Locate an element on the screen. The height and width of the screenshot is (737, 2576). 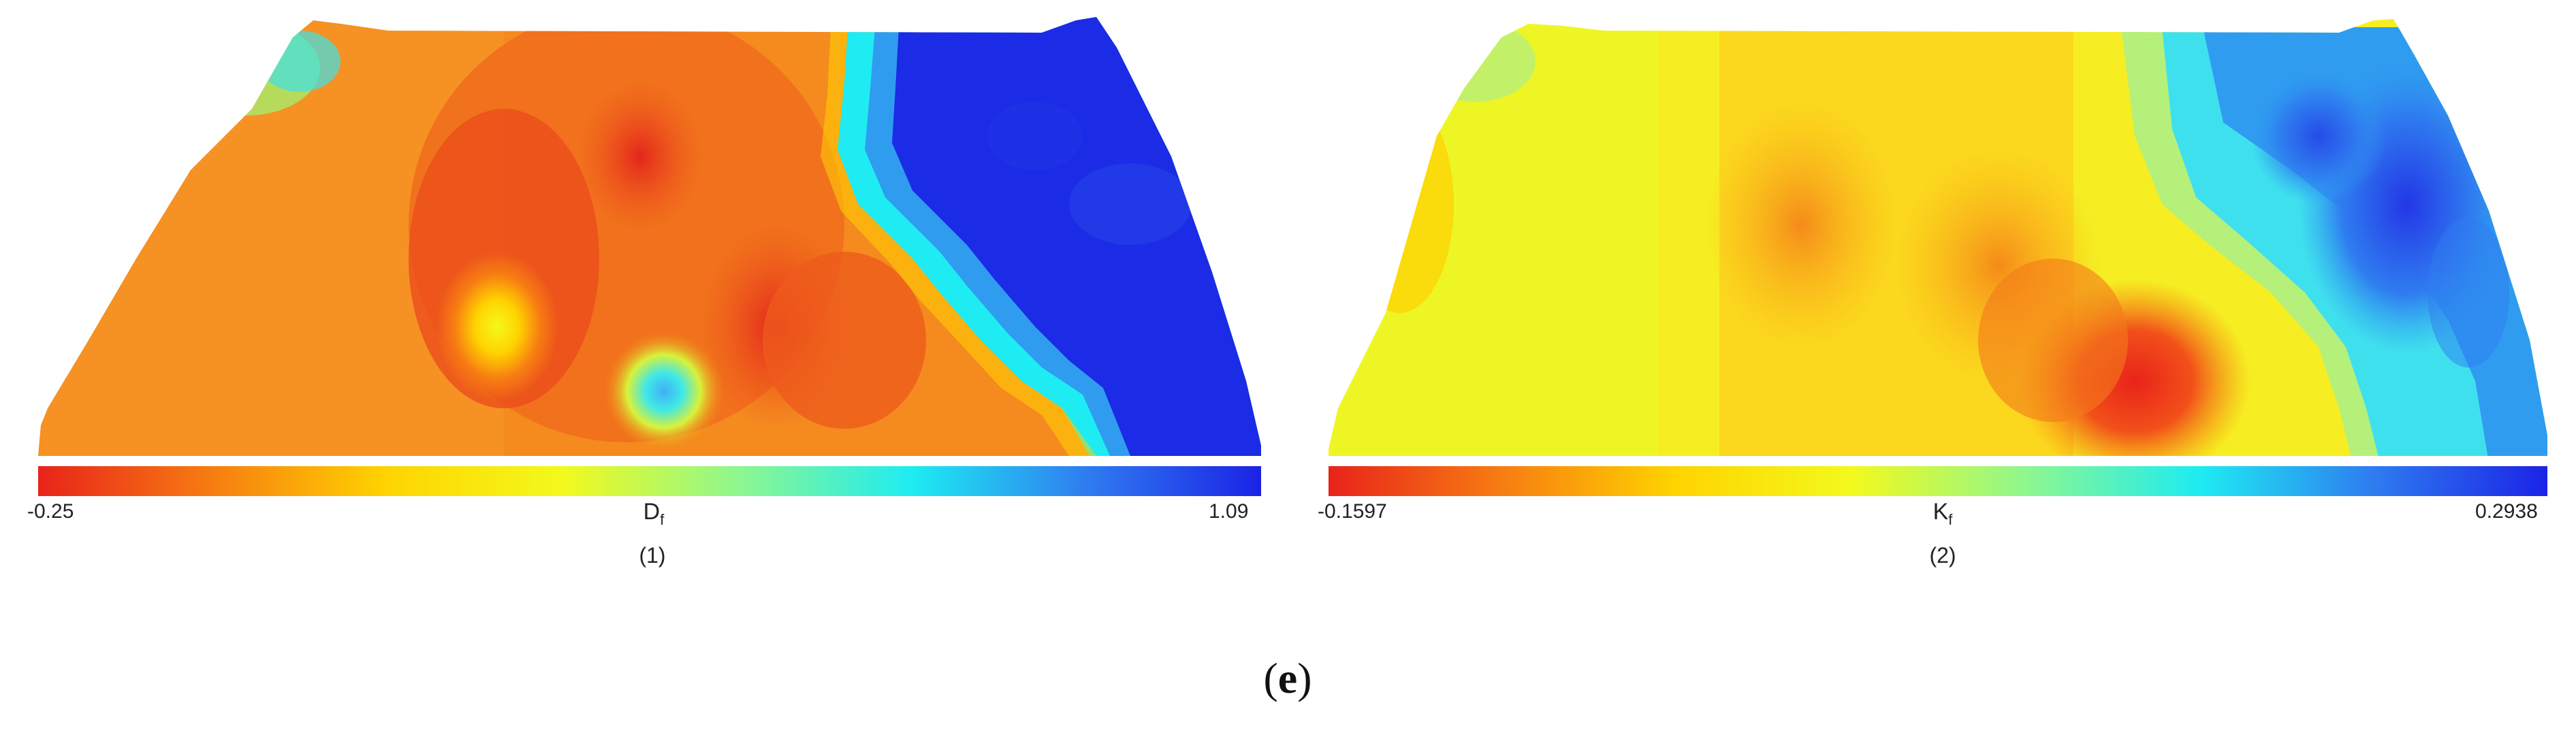
panel-index-label: (2) is located at coordinates (1942, 555).